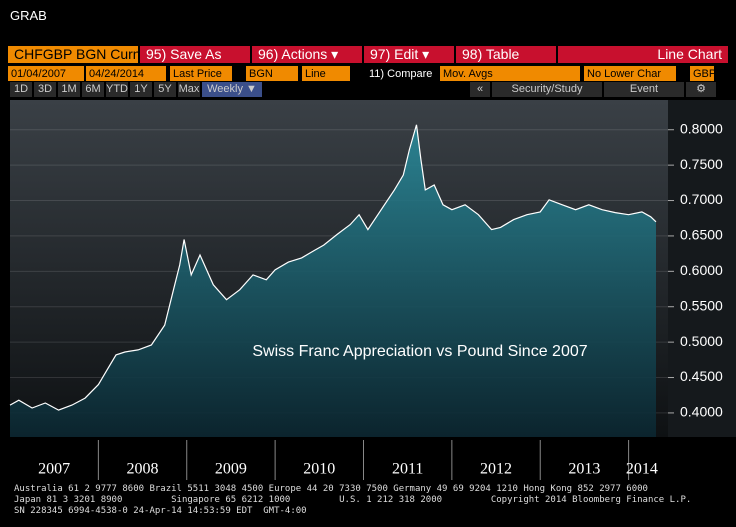  What do you see at coordinates (45, 89) in the screenshot?
I see `tab: 3D` at bounding box center [45, 89].